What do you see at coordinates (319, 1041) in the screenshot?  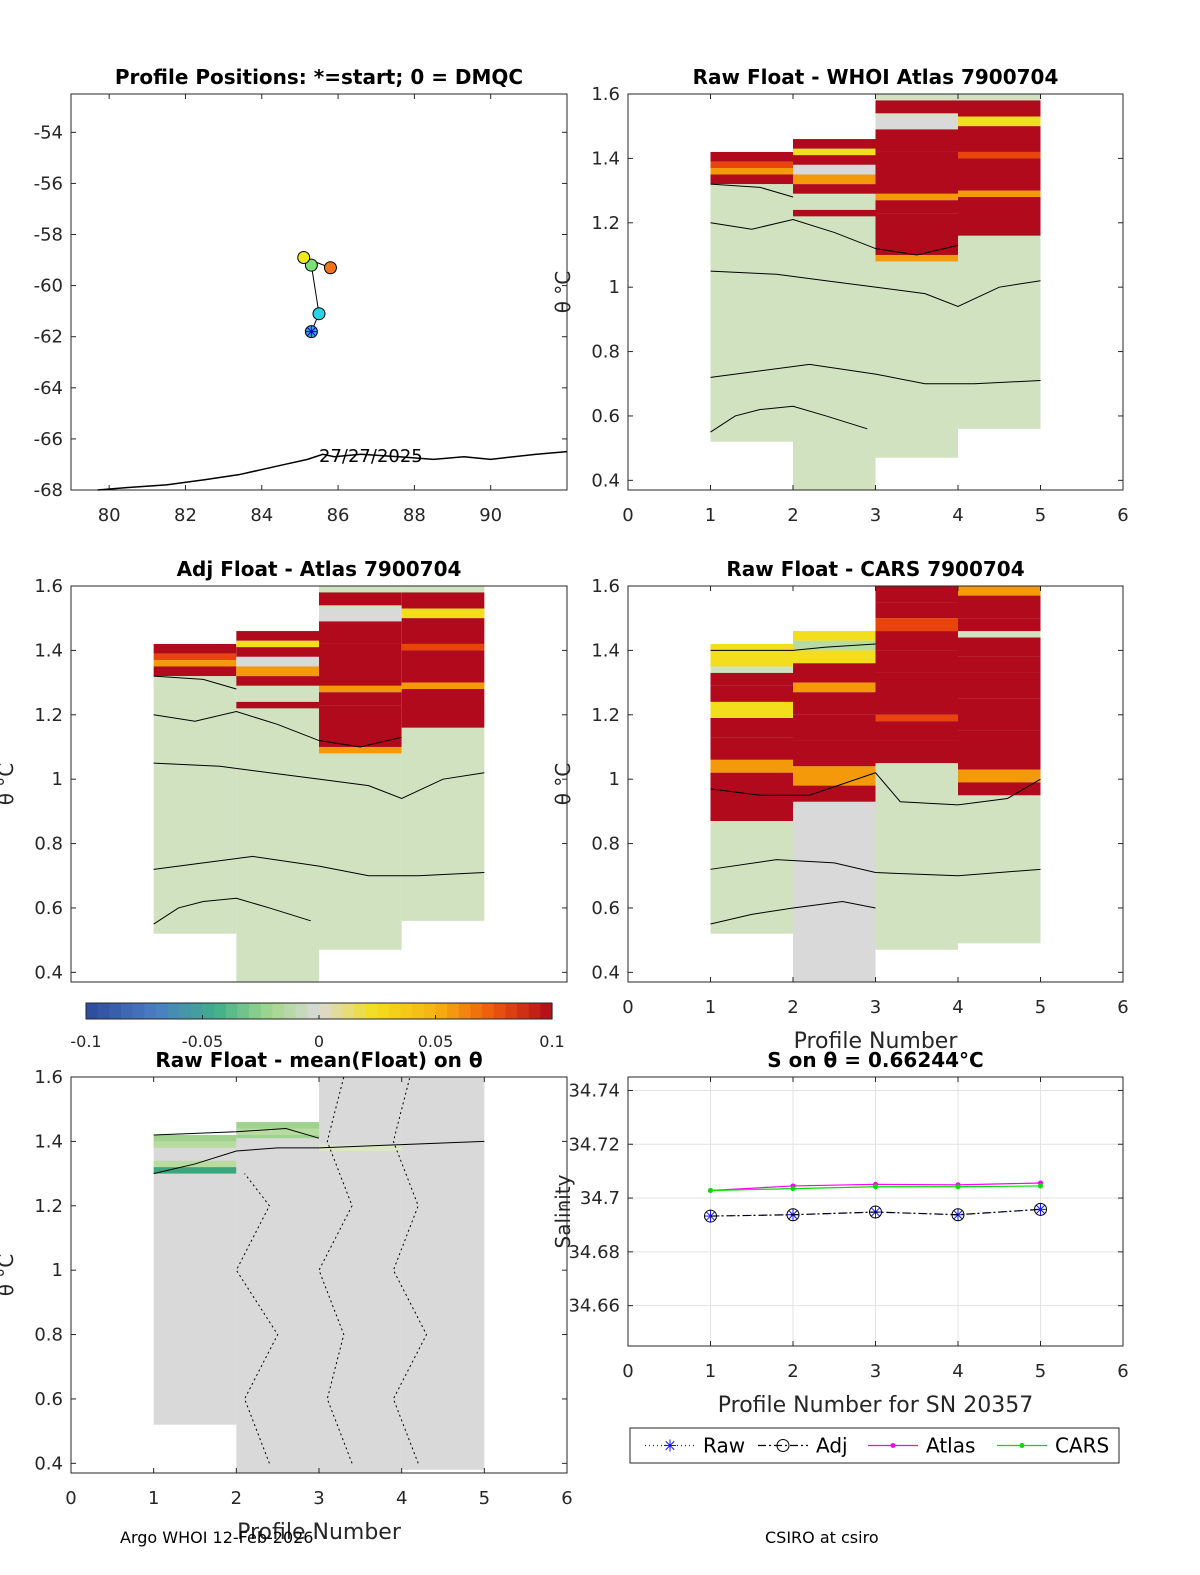 I see `colorbar-tick-label: 0` at bounding box center [319, 1041].